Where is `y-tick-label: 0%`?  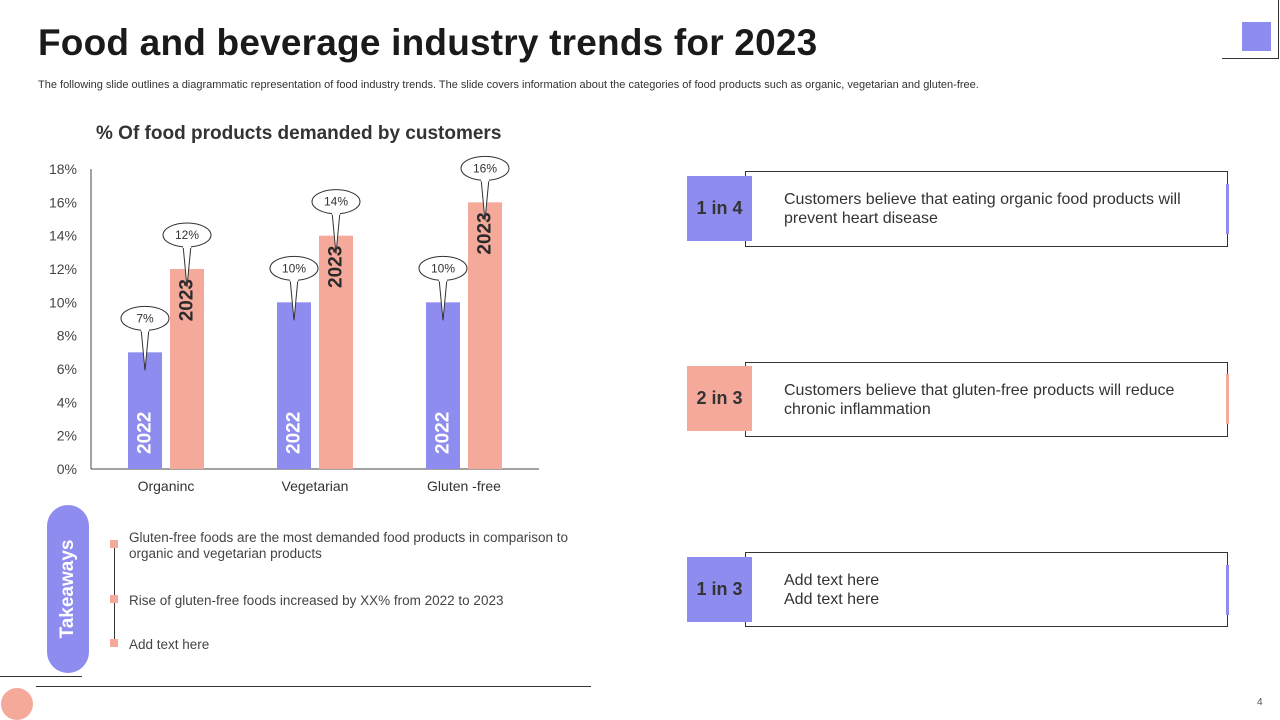
y-tick-label: 0% is located at coordinates (67, 469).